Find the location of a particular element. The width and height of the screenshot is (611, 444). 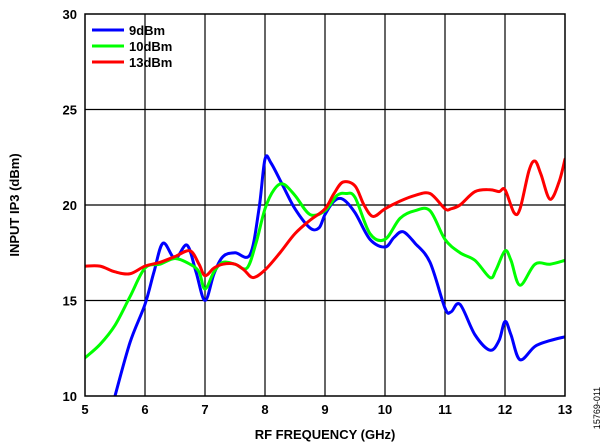

legend-label: 10dBm is located at coordinates (150, 46).